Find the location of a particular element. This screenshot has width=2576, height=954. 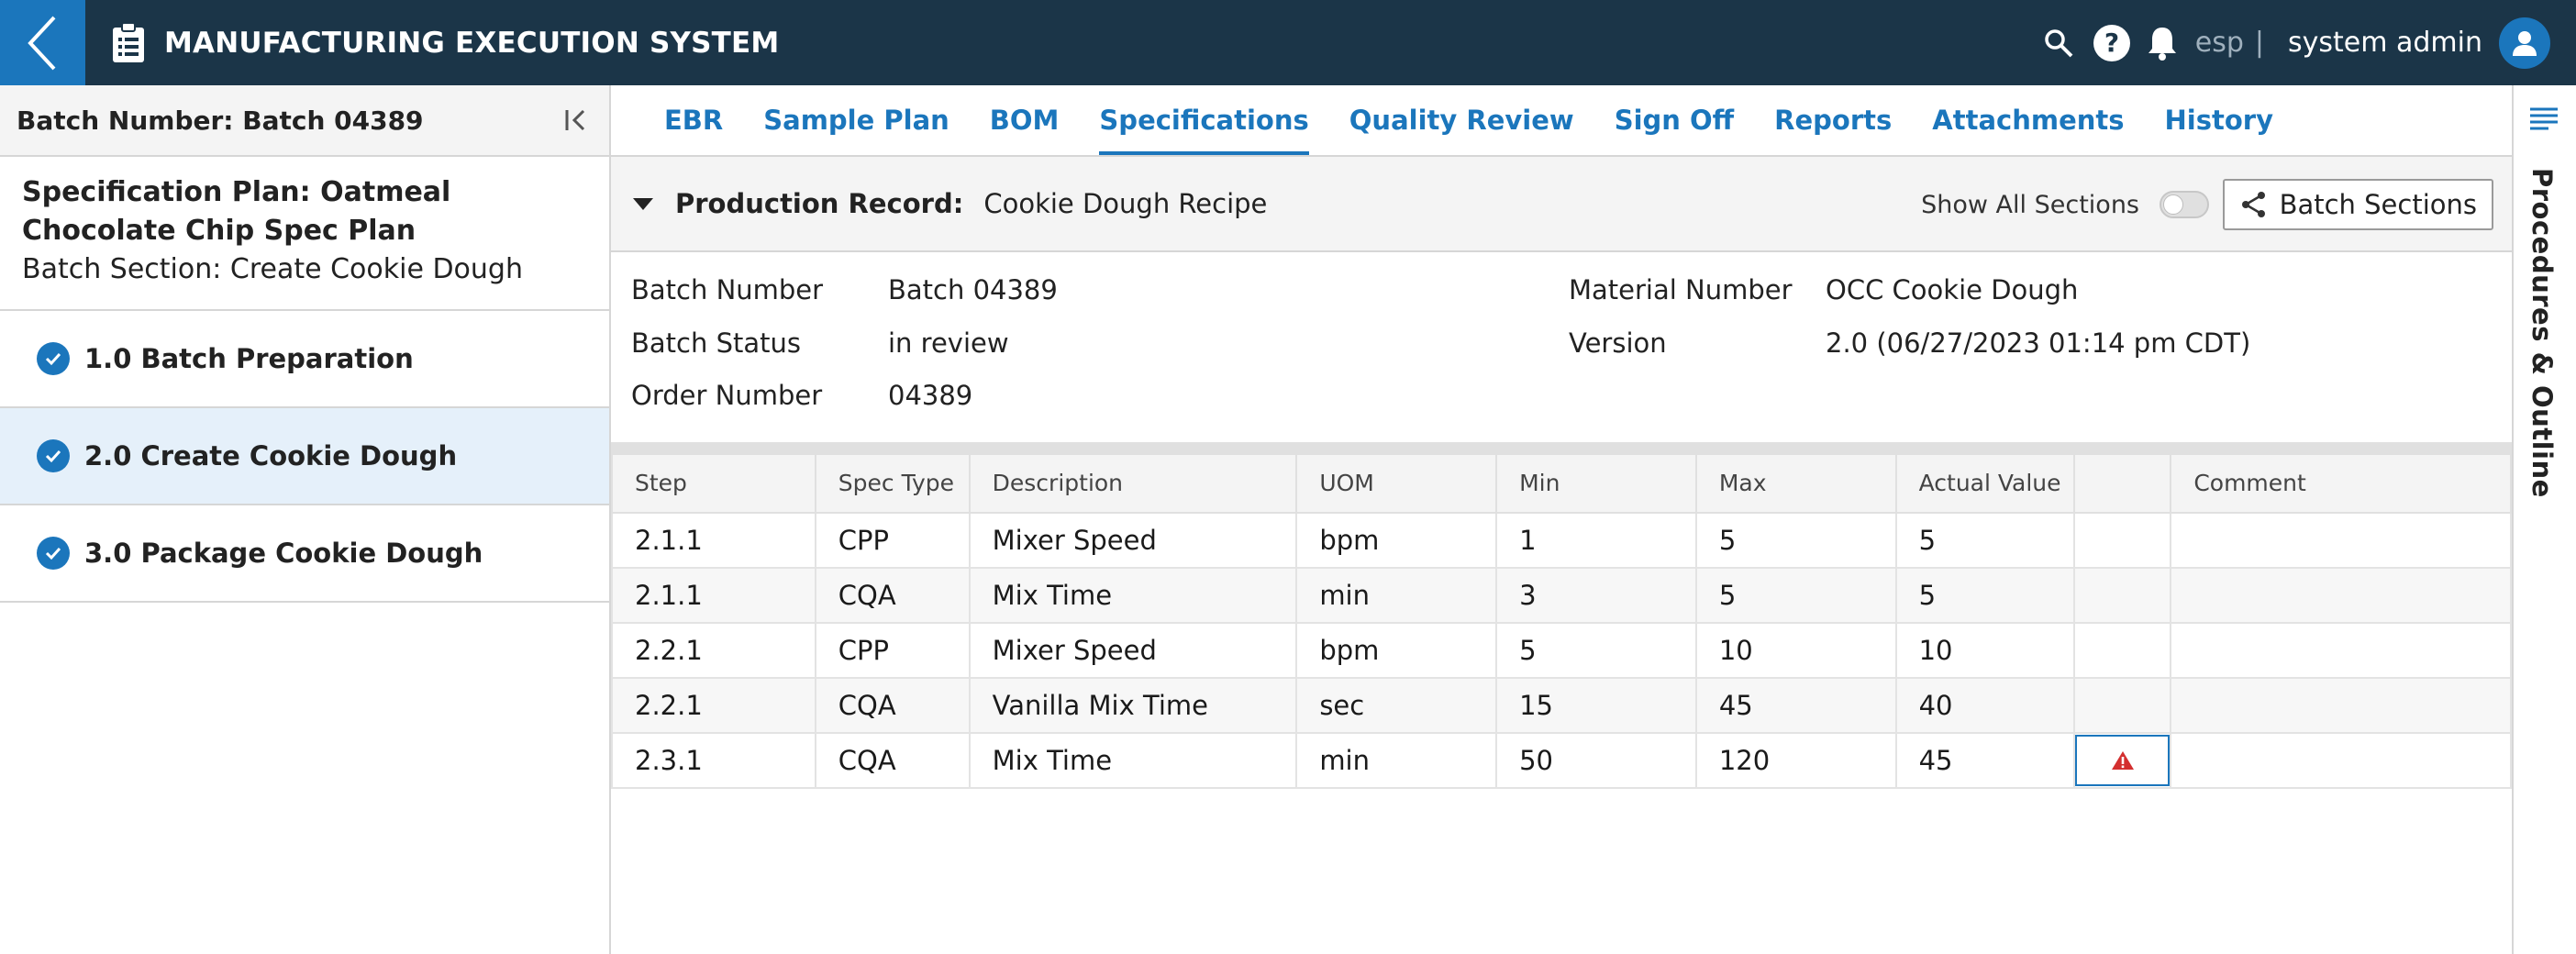

column-header-description: Description is located at coordinates (1133, 483).